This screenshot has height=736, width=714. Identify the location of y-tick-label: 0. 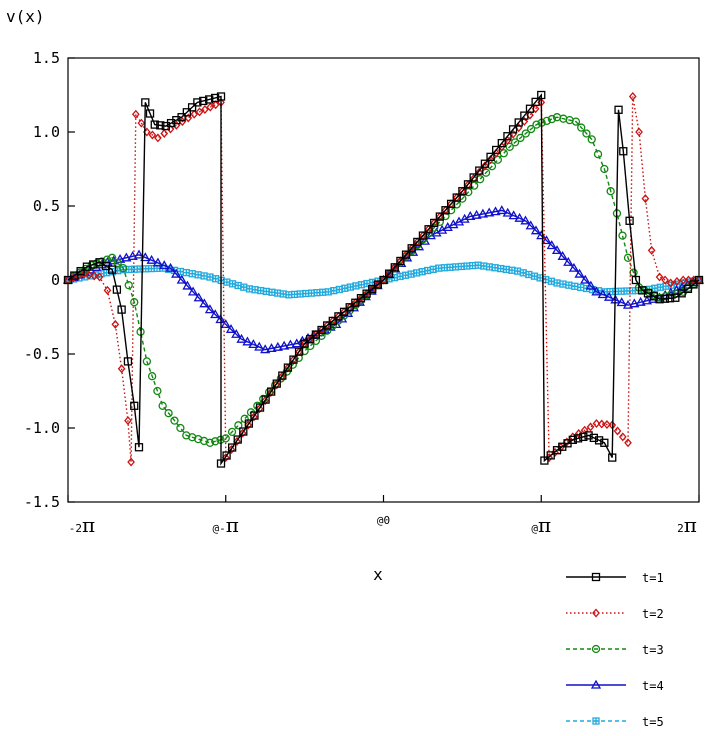
(55, 280).